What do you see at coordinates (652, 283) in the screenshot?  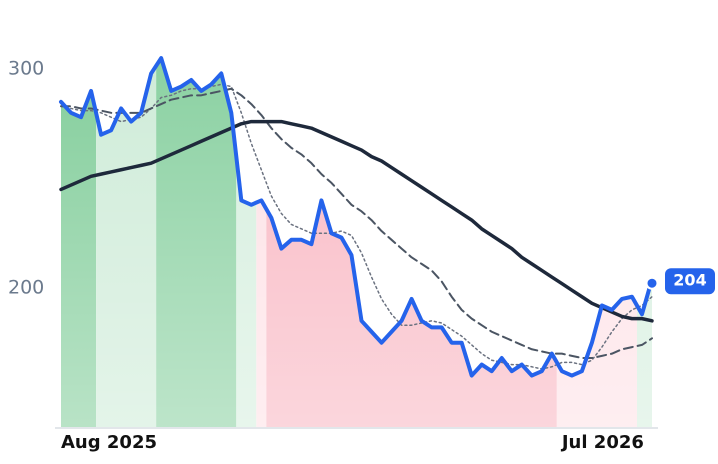 I see `last-point` at bounding box center [652, 283].